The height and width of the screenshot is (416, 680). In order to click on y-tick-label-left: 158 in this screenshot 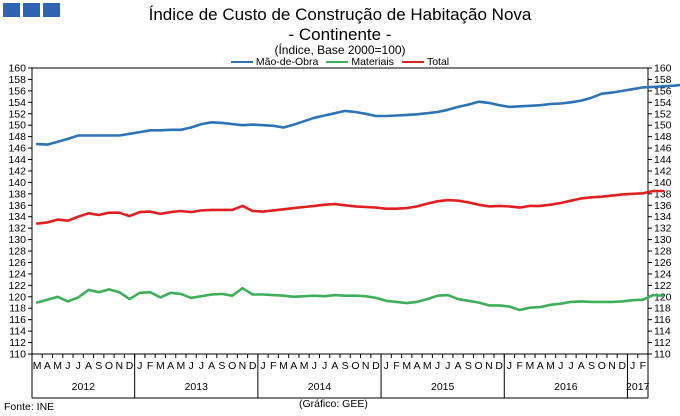, I will do `click(17, 80)`.